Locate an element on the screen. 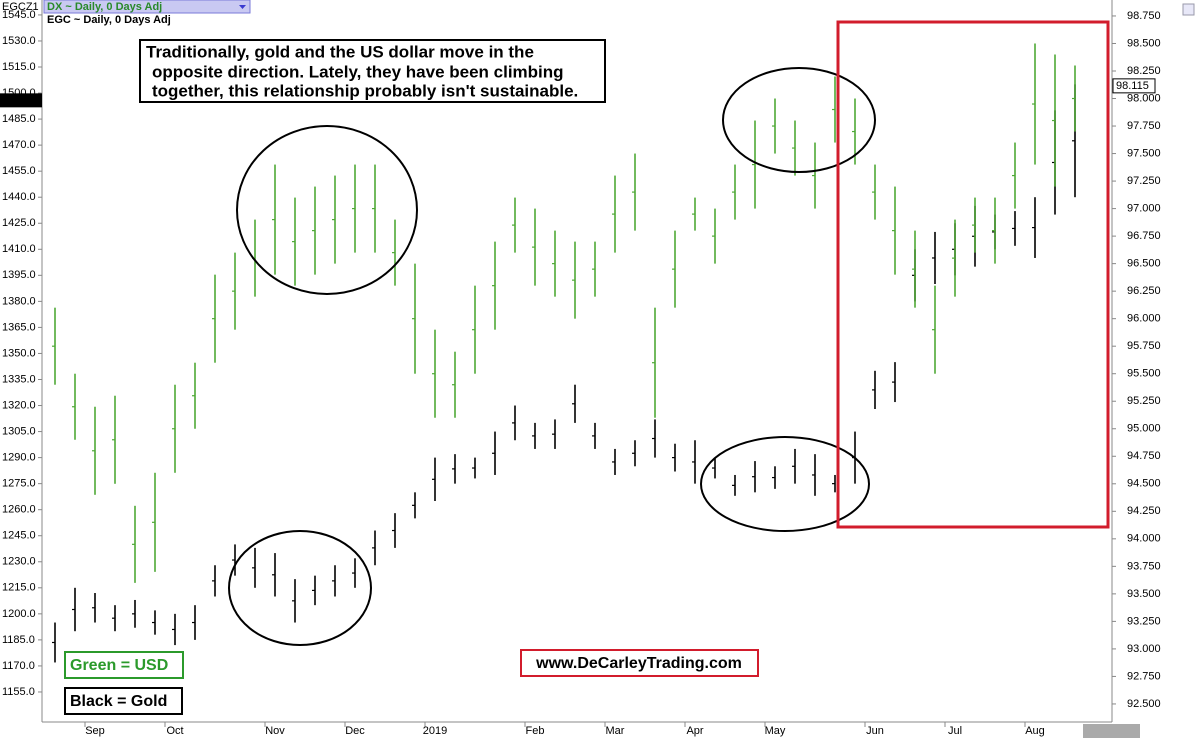  y-tick-label: 1200.0 is located at coordinates (19, 614).